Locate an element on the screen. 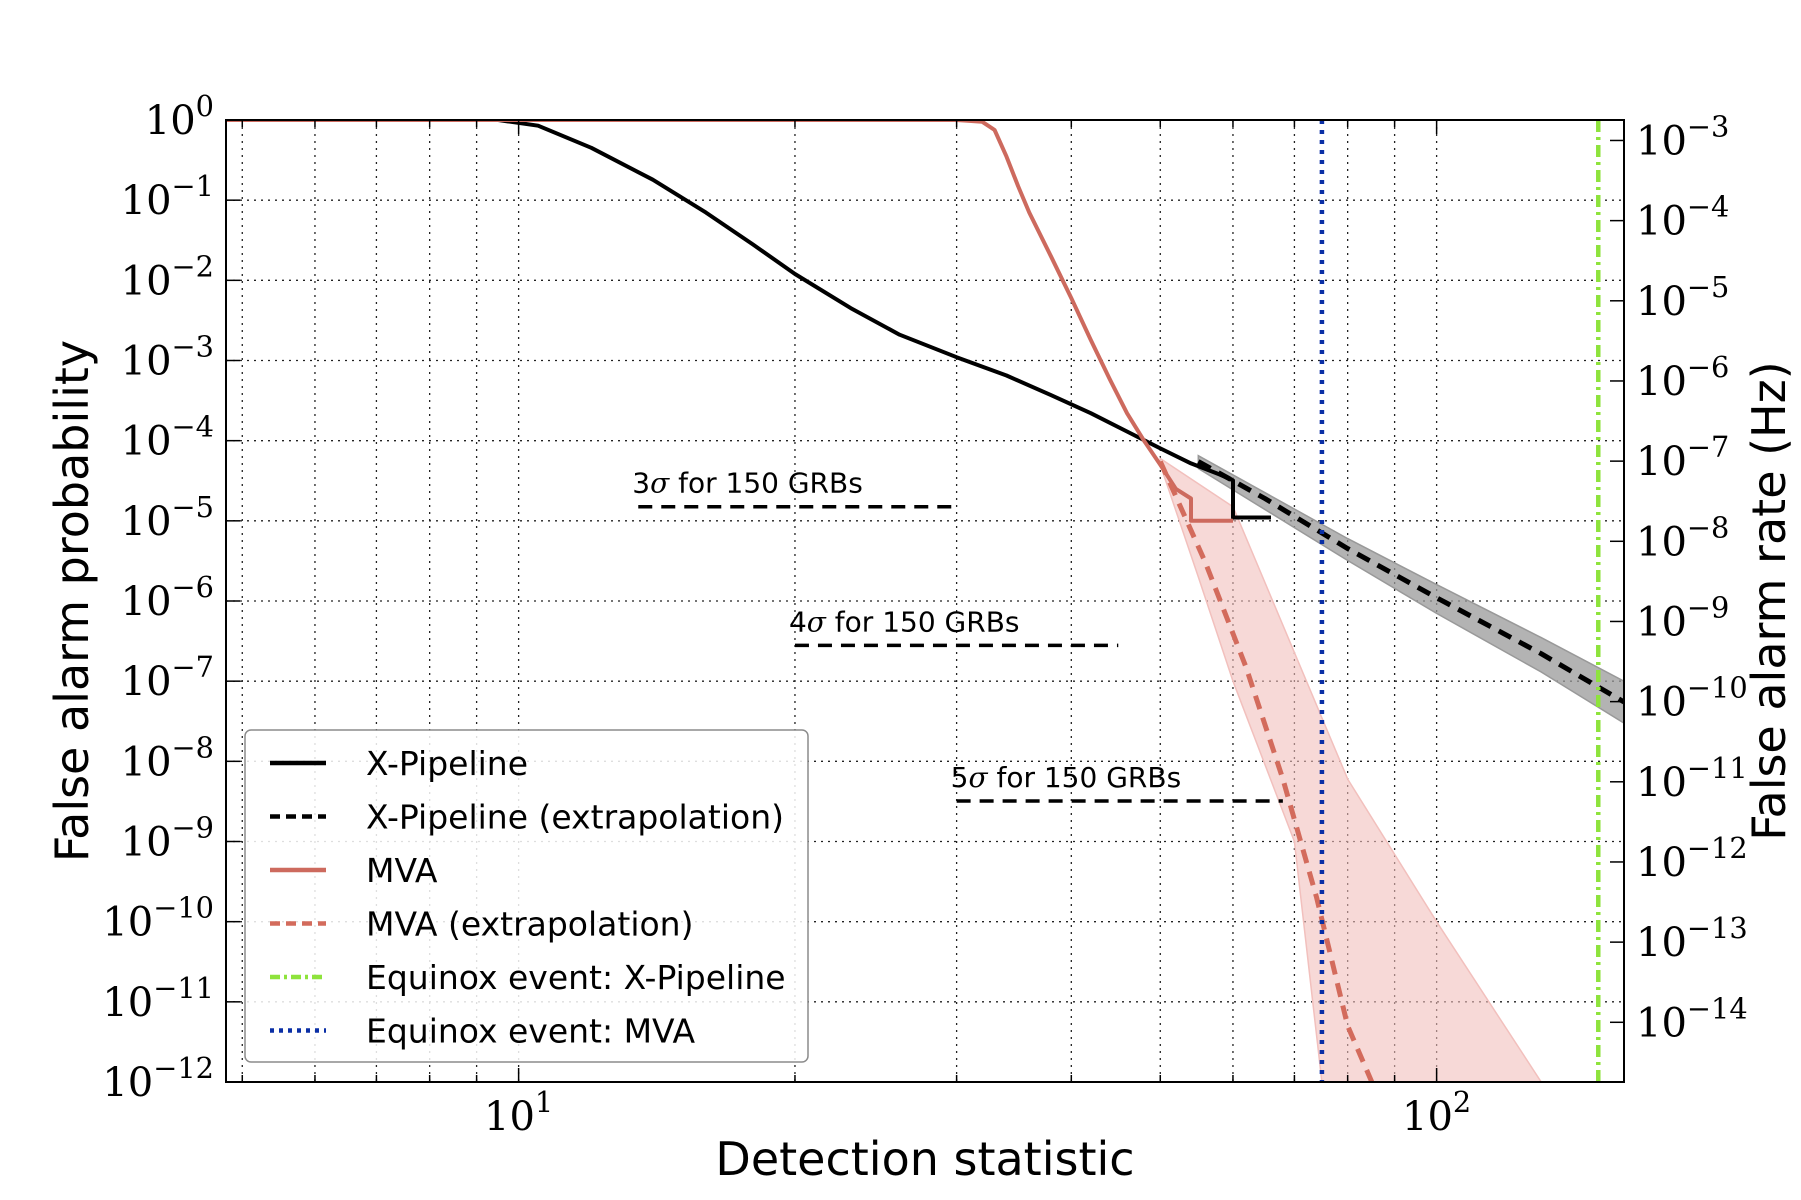 This screenshot has height=1200, width=1801. y2-tick-label: 10⁻³ is located at coordinates (1682, 136).